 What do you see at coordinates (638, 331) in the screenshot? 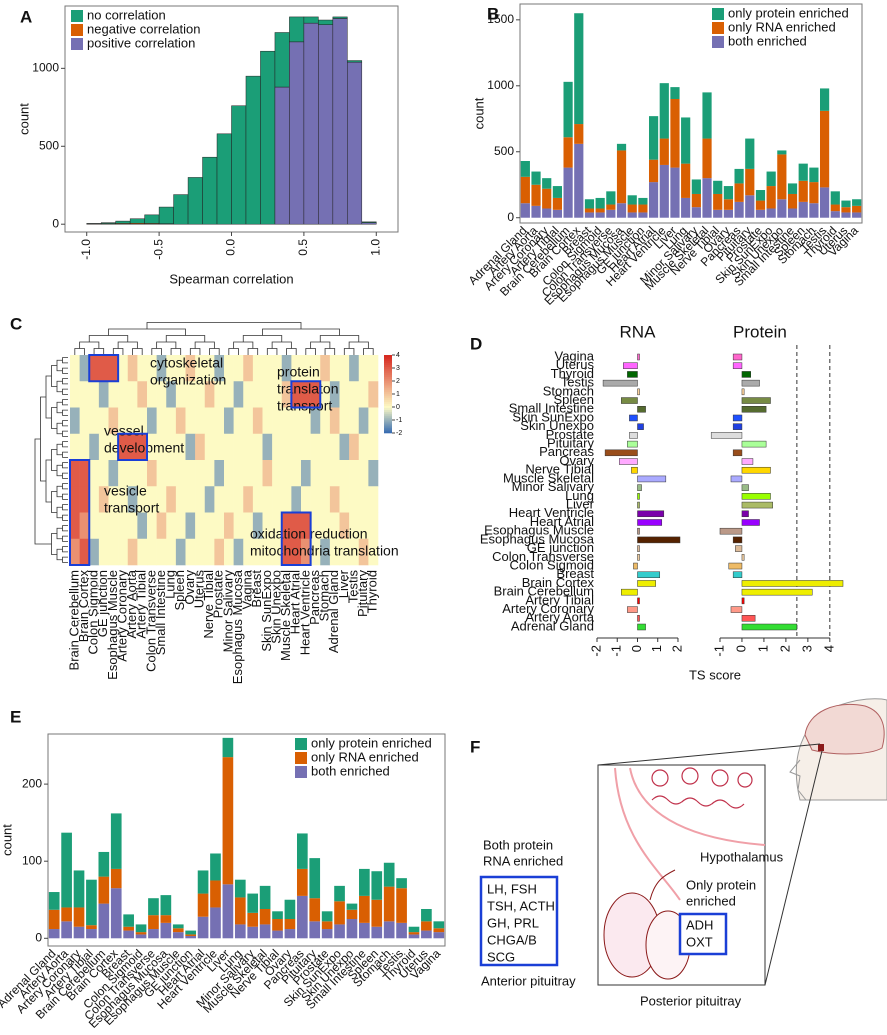
I see `panel-title: RNA` at bounding box center [638, 331].